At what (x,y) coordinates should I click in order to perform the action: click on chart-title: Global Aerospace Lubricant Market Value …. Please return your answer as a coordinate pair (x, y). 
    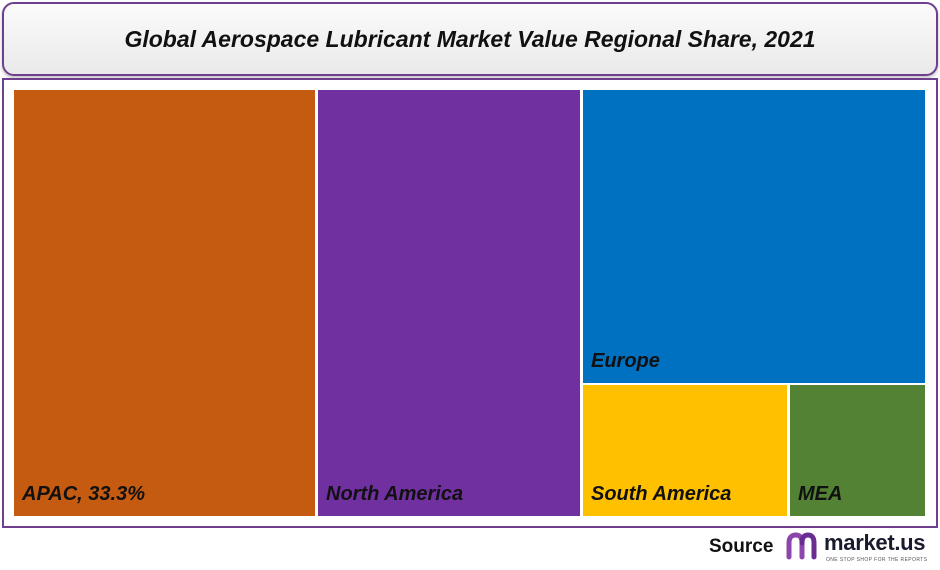
    Looking at the image, I should click on (470, 38).